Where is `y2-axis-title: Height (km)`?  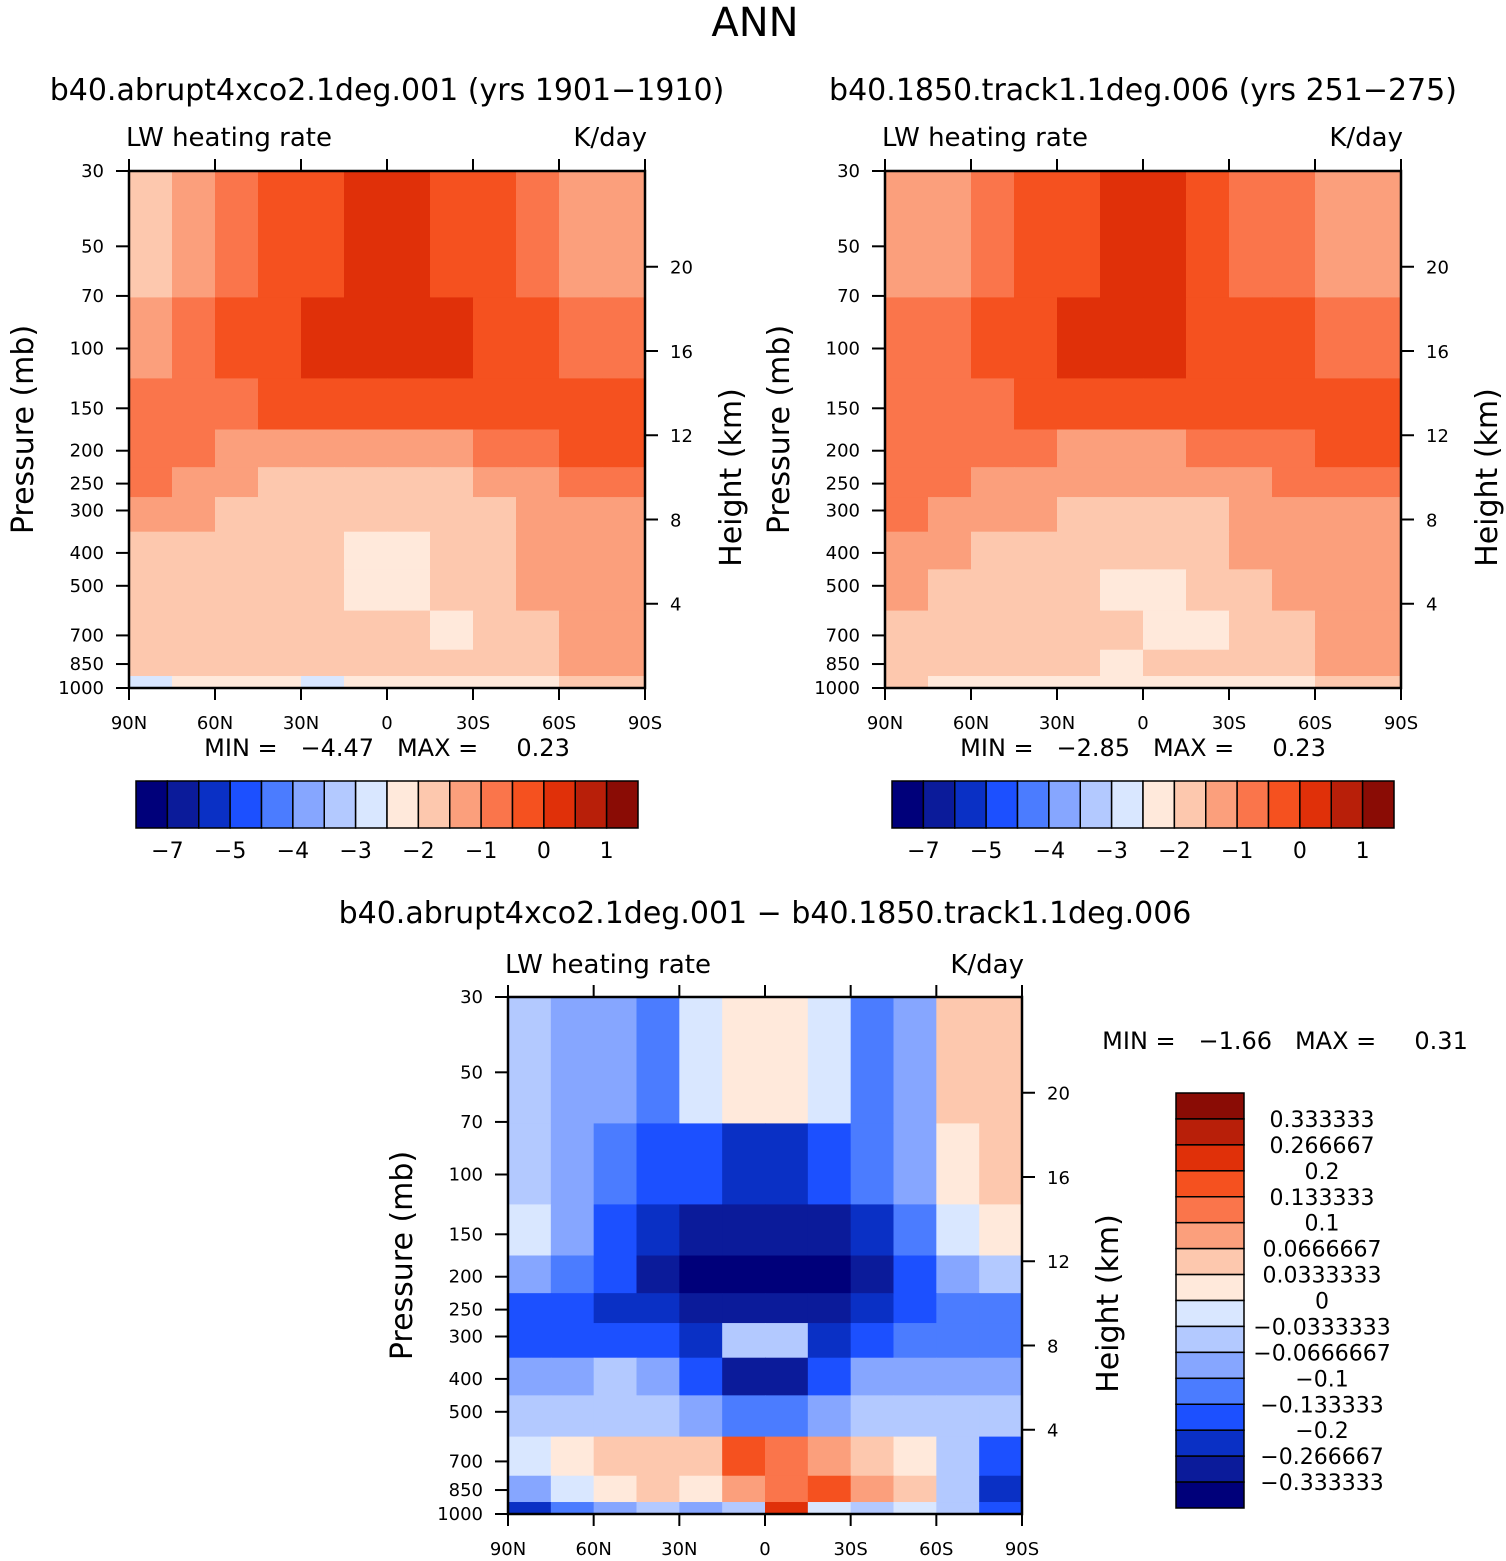
y2-axis-title: Height (km) is located at coordinates (1108, 1303).